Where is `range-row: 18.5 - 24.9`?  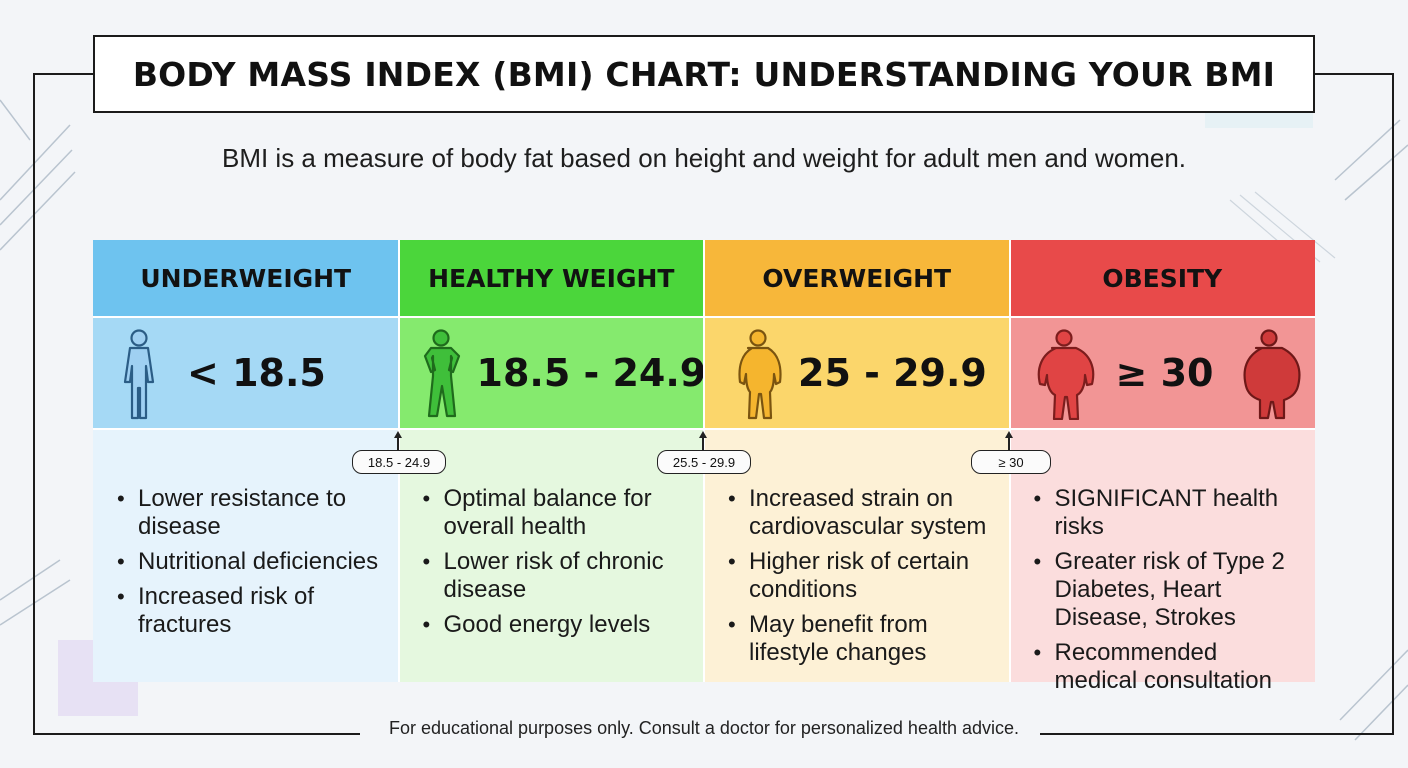 range-row: 18.5 - 24.9 is located at coordinates (552, 372).